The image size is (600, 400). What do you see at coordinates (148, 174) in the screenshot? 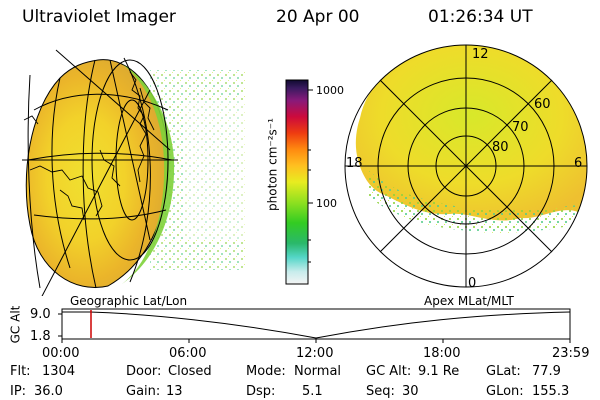
I see `limb-band` at bounding box center [148, 174].